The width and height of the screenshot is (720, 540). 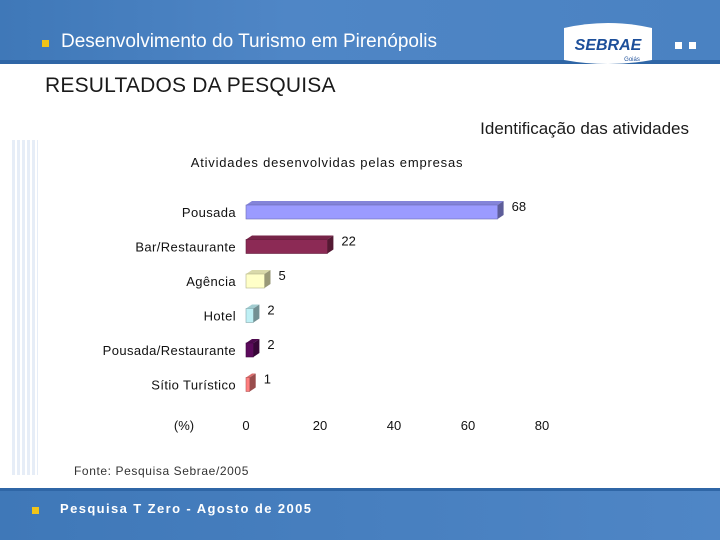 I want to click on chart-title: Atividades desenvolvidas pelas empresas, so click(x=327, y=162).